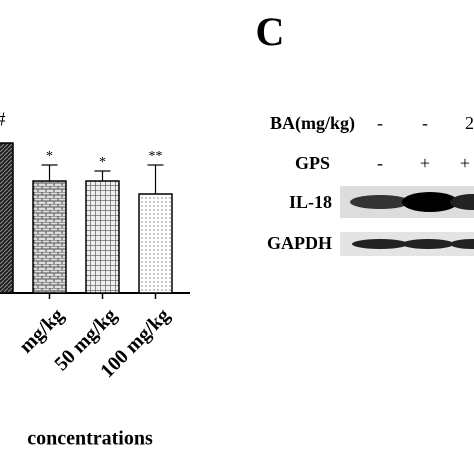 The height and width of the screenshot is (474, 474). Describe the element at coordinates (270, 31) in the screenshot. I see `panel-label: C` at that location.